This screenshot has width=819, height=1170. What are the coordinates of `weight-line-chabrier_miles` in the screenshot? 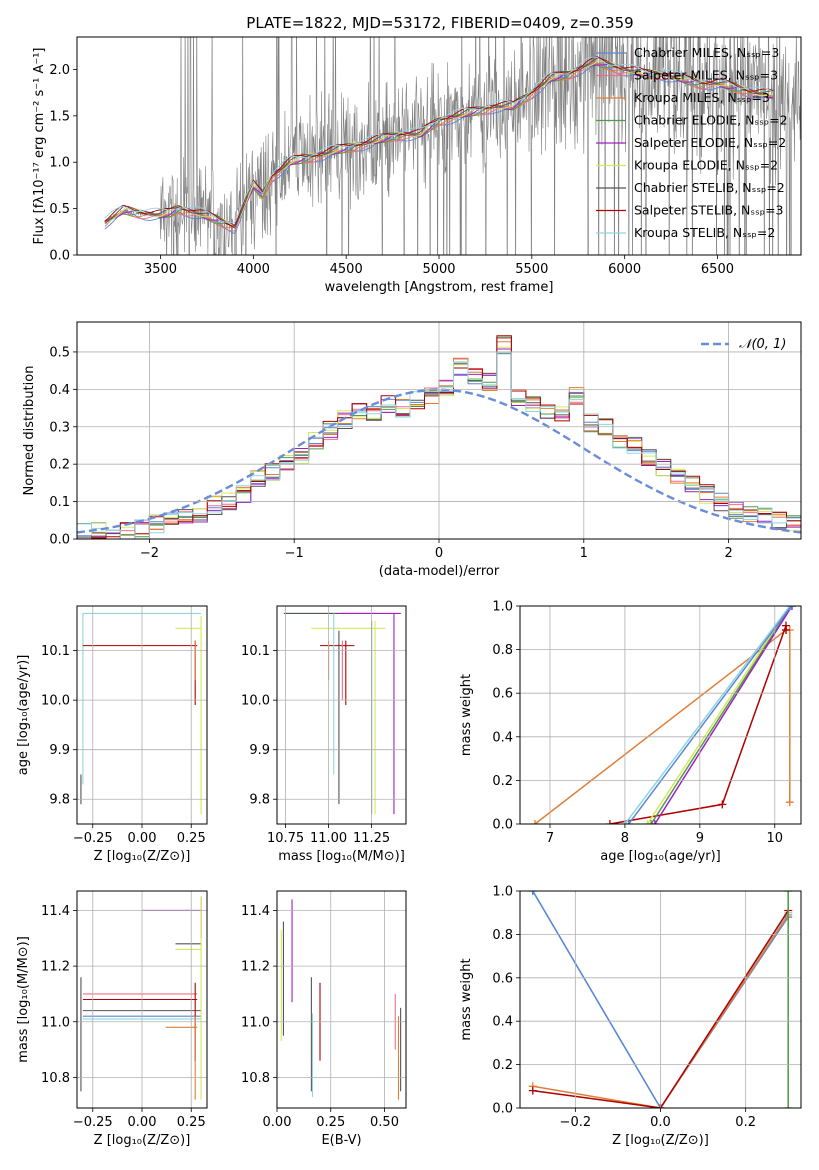 It's located at (710, 715).